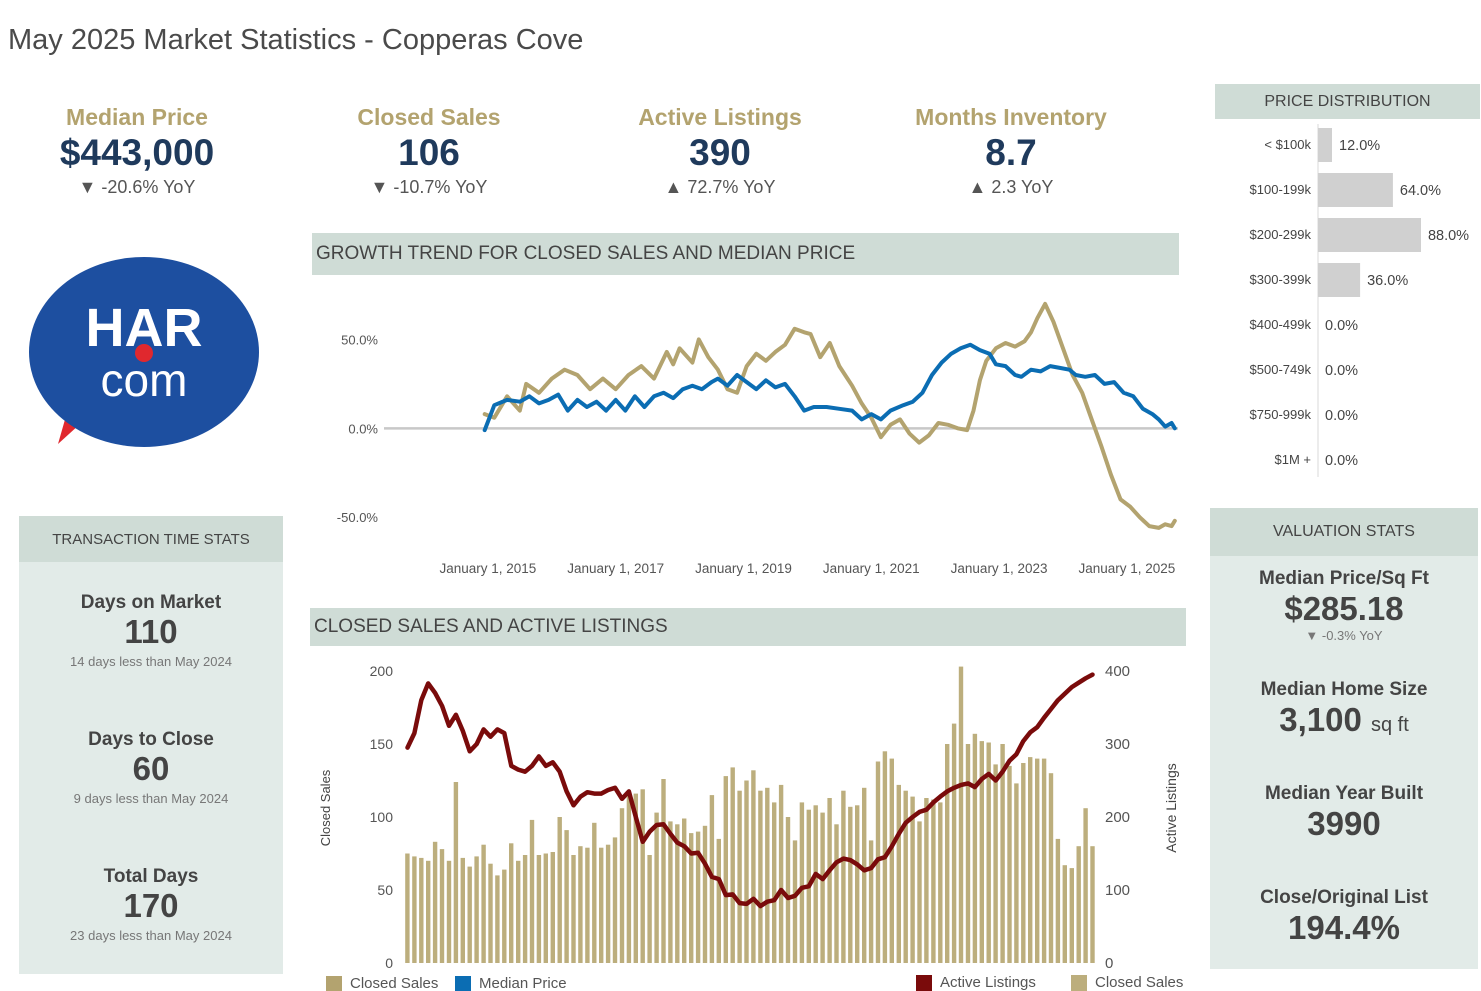  What do you see at coordinates (743, 568) in the screenshot?
I see `x-tick-label: January 1, 2019` at bounding box center [743, 568].